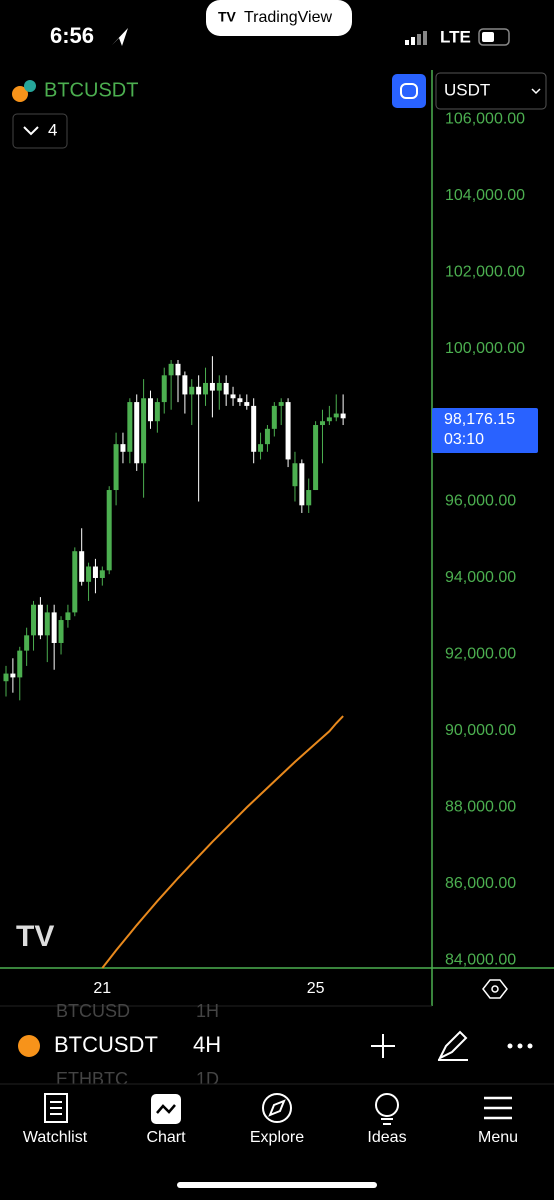 This screenshot has width=554, height=1200. Describe the element at coordinates (279, 18) in the screenshot. I see `app-pill` at that location.